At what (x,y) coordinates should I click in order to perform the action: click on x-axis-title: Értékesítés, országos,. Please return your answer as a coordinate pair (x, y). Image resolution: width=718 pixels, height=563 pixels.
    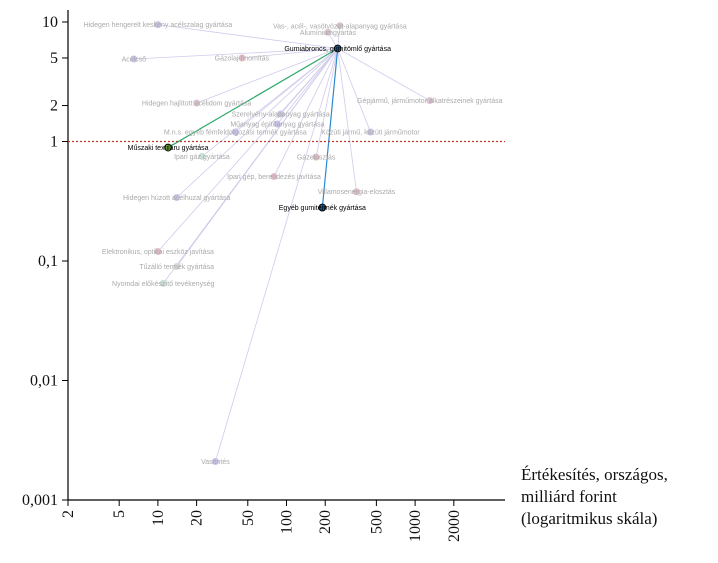
    Looking at the image, I should click on (594, 474).